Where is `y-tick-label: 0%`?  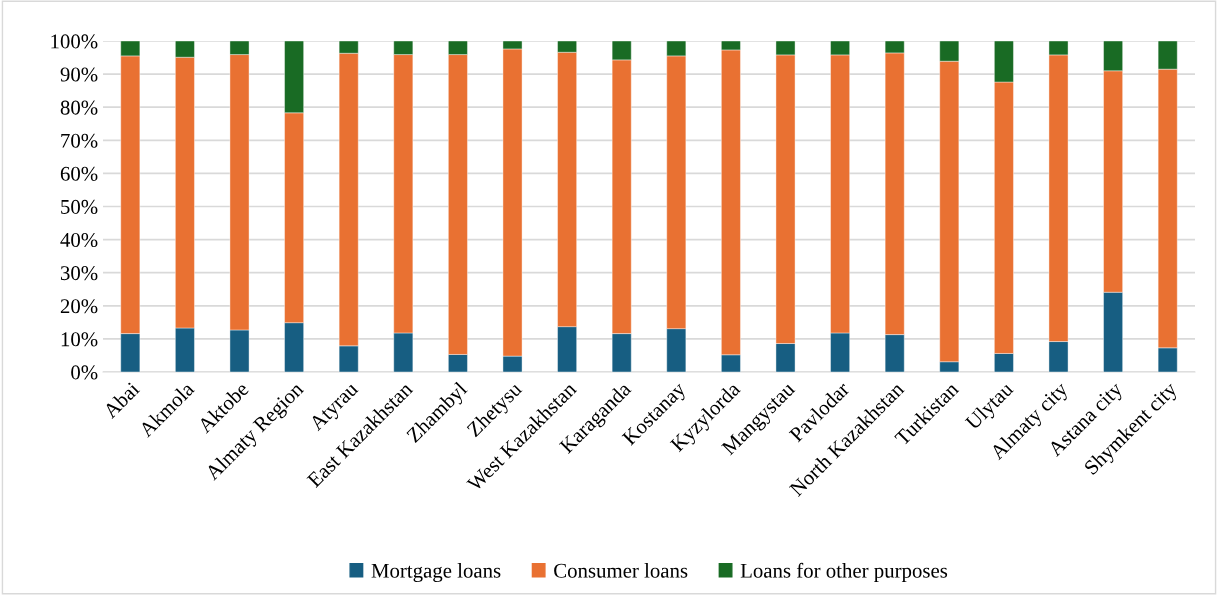
y-tick-label: 0% is located at coordinates (84, 372).